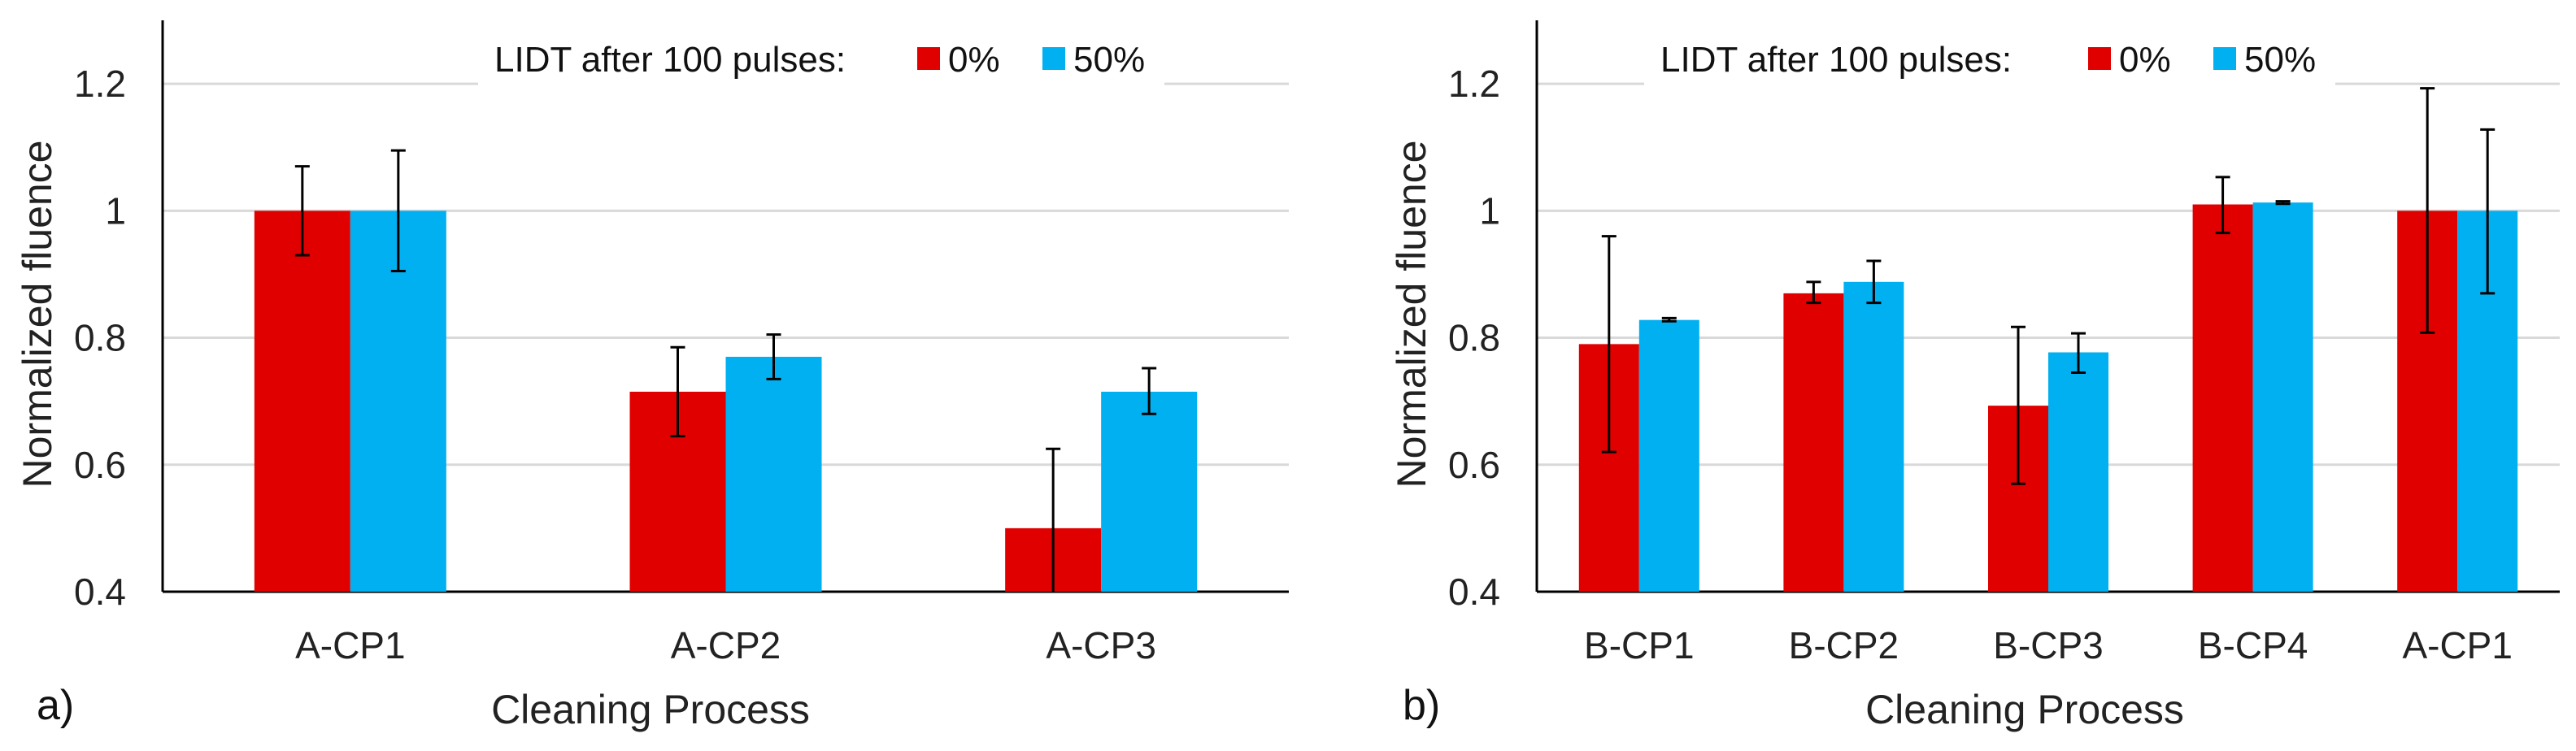 The width and height of the screenshot is (2576, 751). Describe the element at coordinates (2048, 645) in the screenshot. I see `x-tick-label: B-CP3` at that location.